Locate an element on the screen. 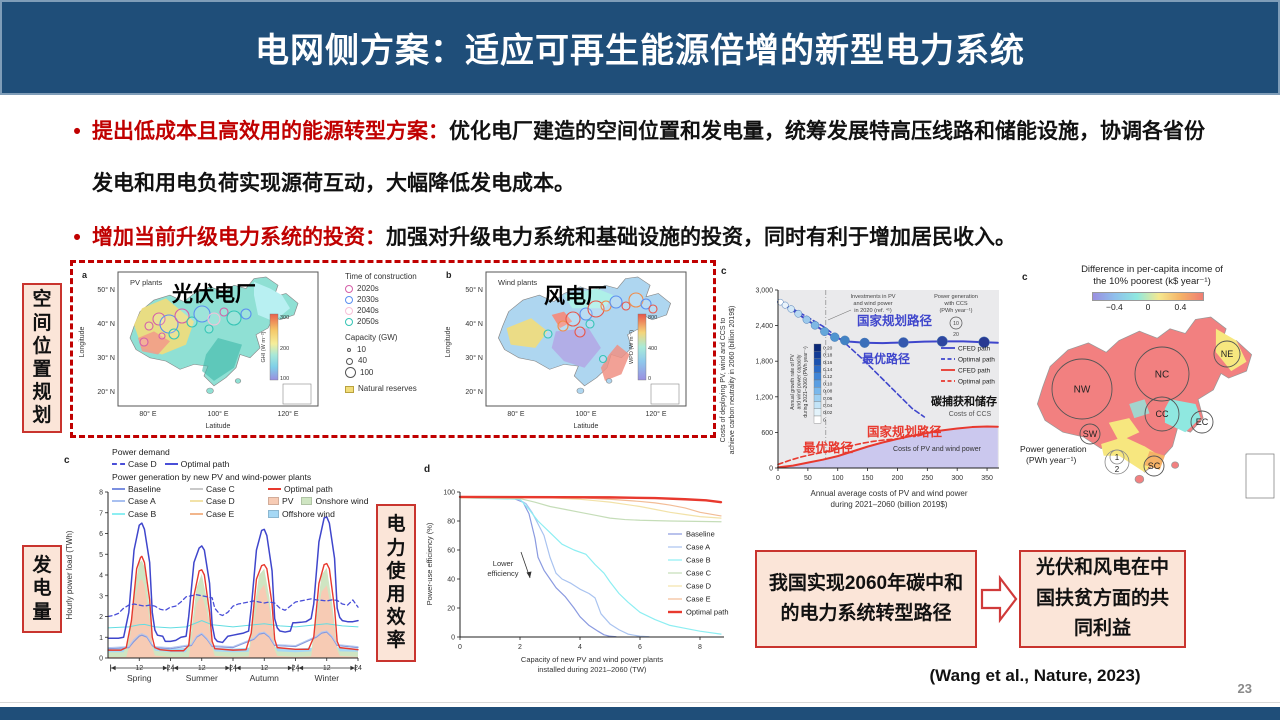 This screenshot has height=720, width=1280. svg-text: 24 is located at coordinates (171, 668).